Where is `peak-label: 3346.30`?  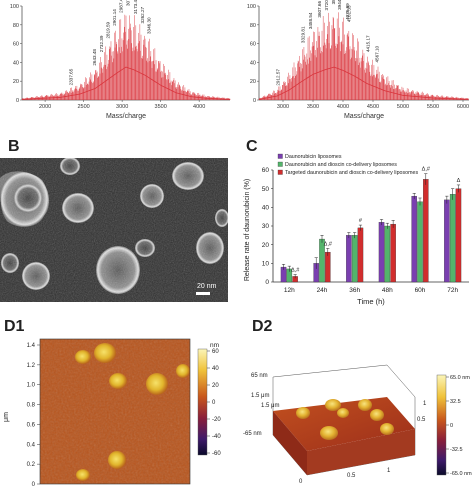 peak-label: 3346.30 is located at coordinates (148, 25).